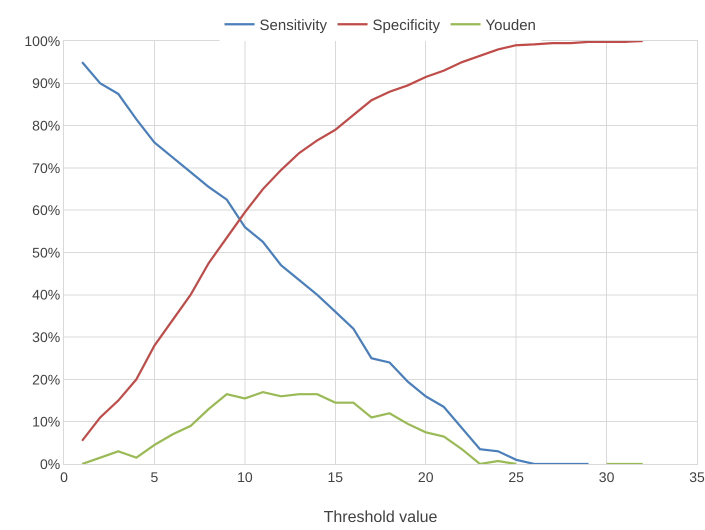 The height and width of the screenshot is (530, 705). Describe the element at coordinates (511, 25) in the screenshot. I see `legend-label: Youden` at that location.